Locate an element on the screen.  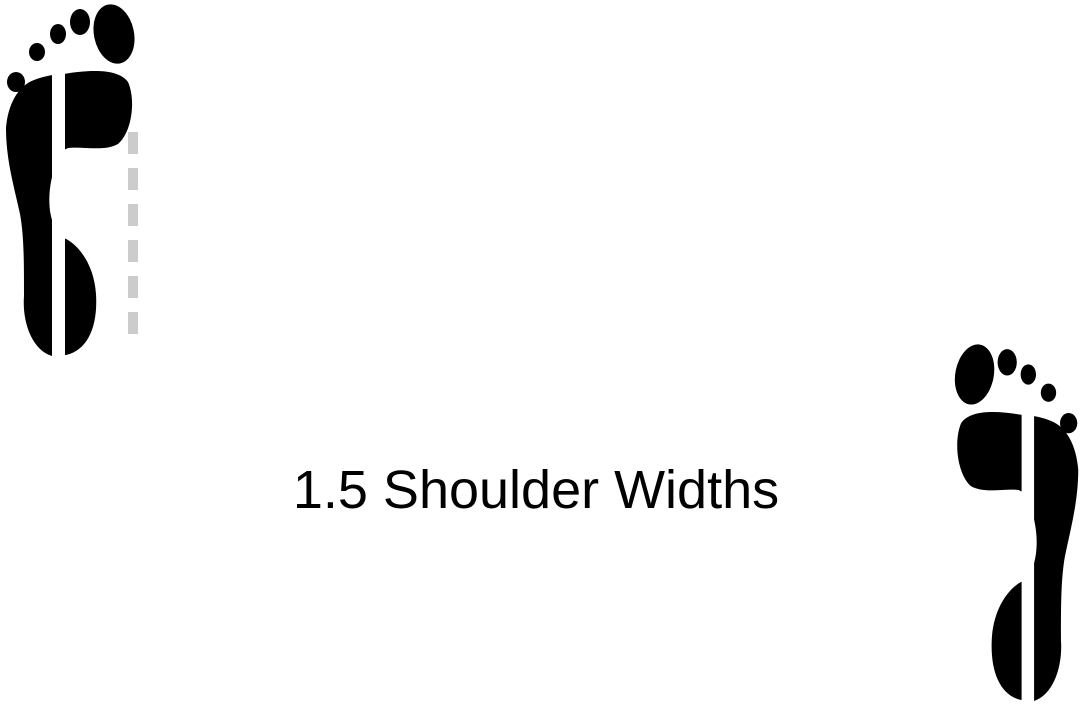
right-footprint-icon is located at coordinates (1016, 524).